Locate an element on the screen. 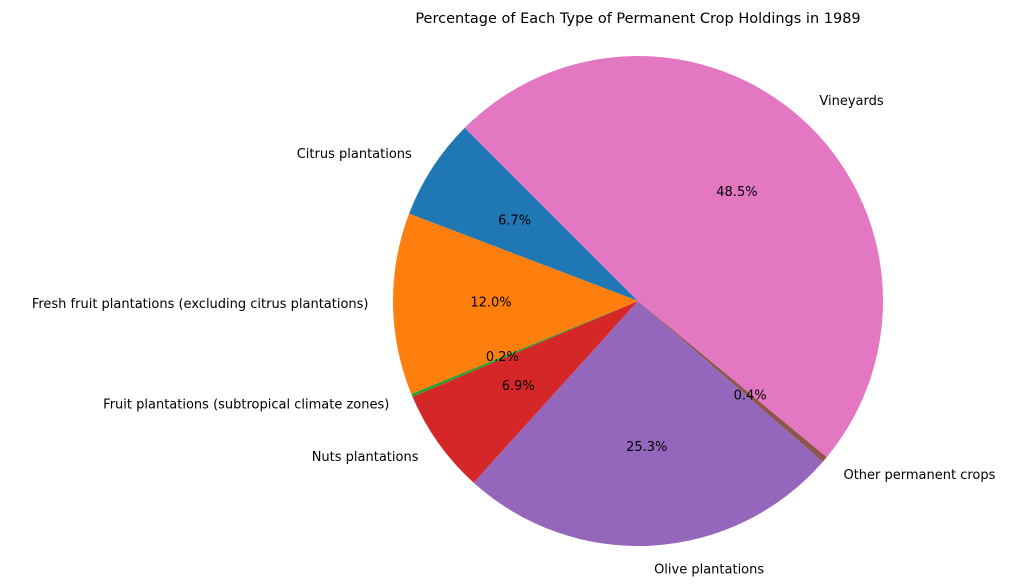 The height and width of the screenshot is (585, 1035). percent-labels: 6.7% 12.0% 0.2% 6.9% 25.3% 0.4% 48.5% is located at coordinates (618, 320).